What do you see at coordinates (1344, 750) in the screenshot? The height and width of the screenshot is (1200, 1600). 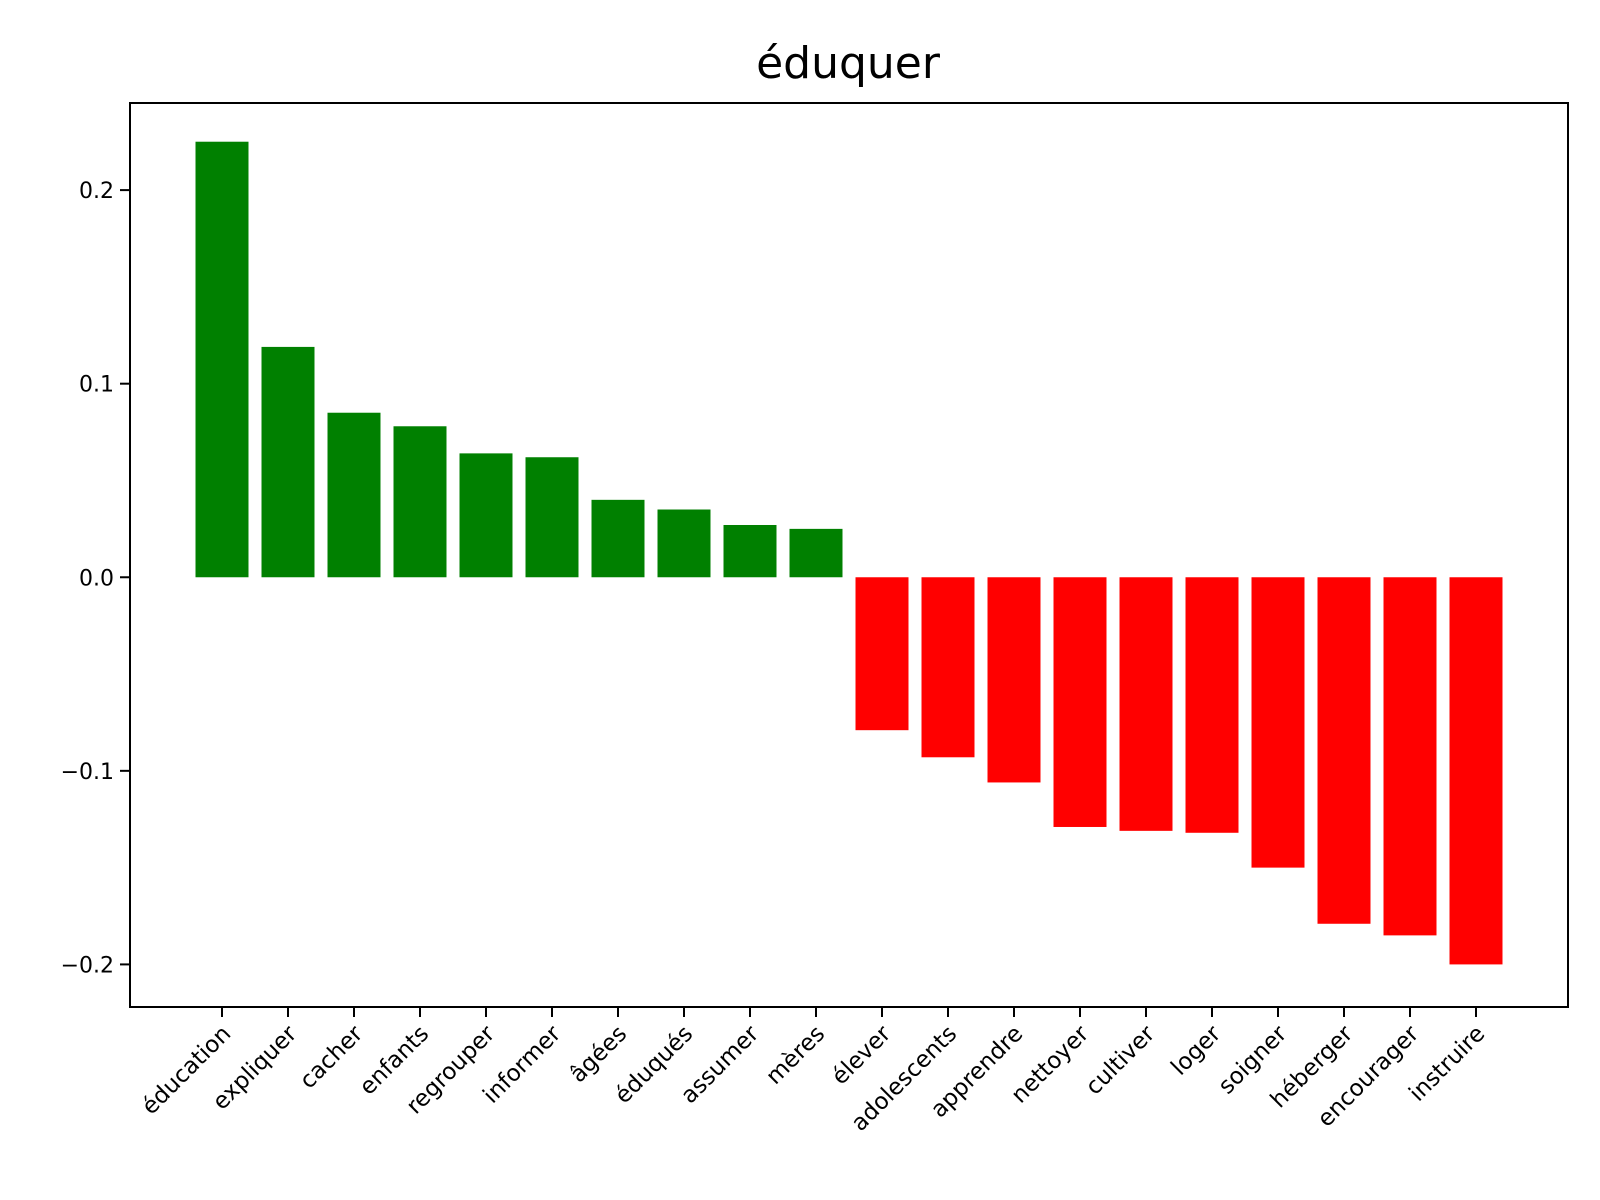 I see `bar-héberger` at bounding box center [1344, 750].